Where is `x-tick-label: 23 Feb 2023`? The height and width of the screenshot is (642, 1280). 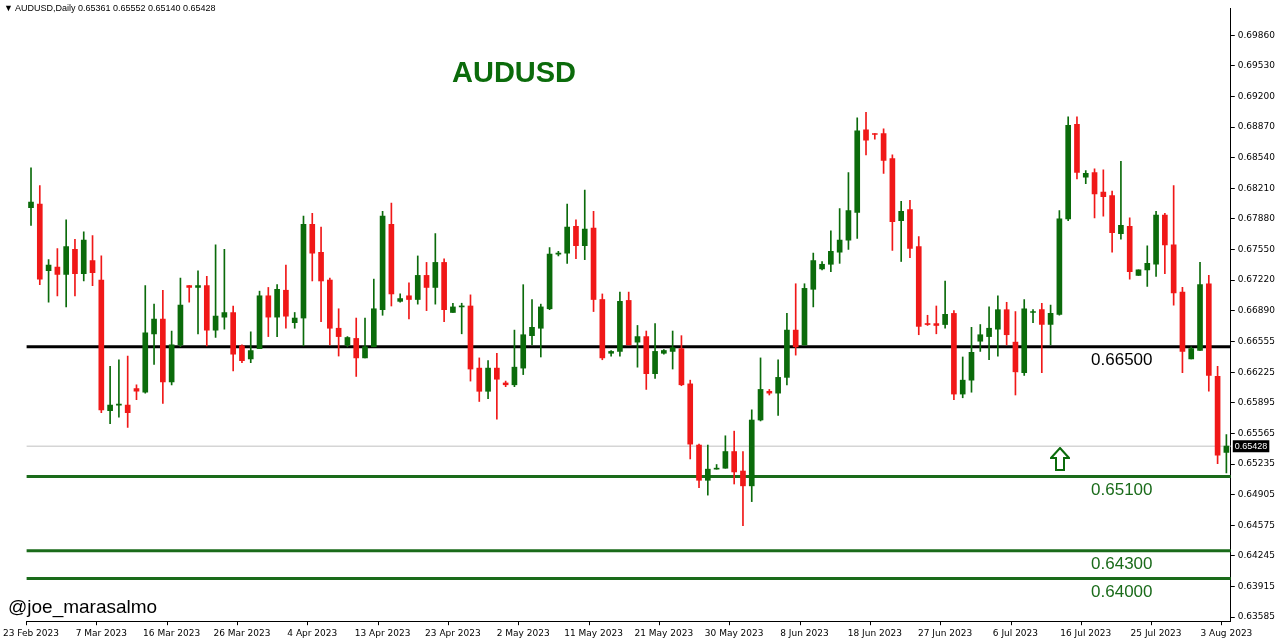 x-tick-label: 23 Feb 2023 is located at coordinates (31, 632).